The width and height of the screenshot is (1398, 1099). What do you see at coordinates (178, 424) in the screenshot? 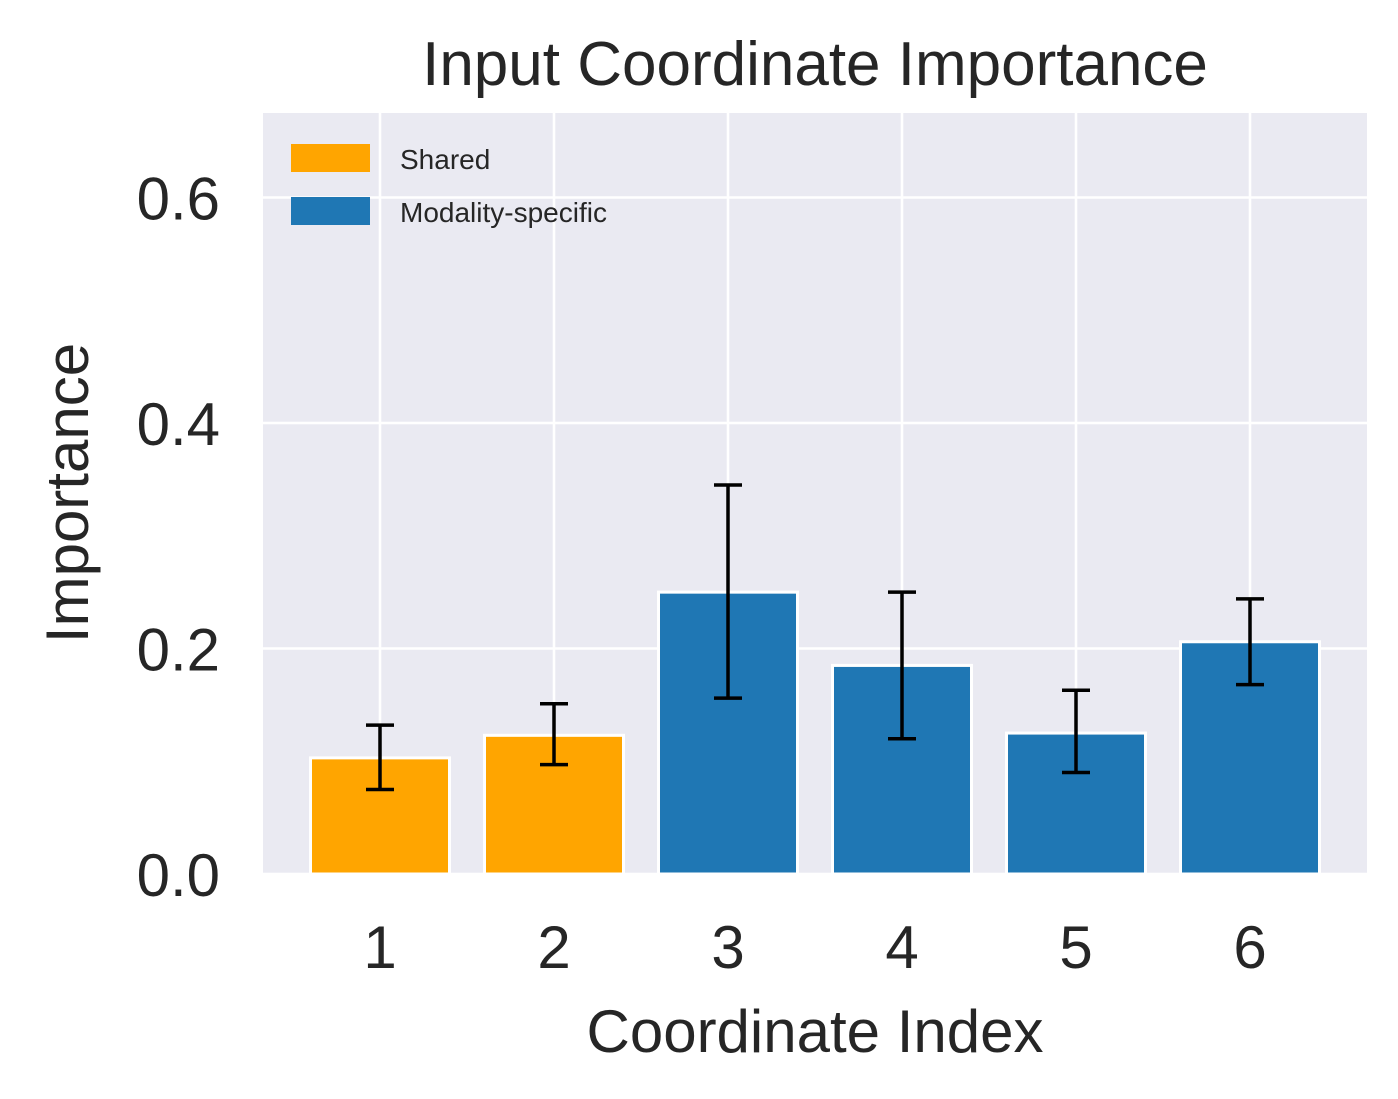
I see `y-tick-label: 0.4` at bounding box center [178, 424].